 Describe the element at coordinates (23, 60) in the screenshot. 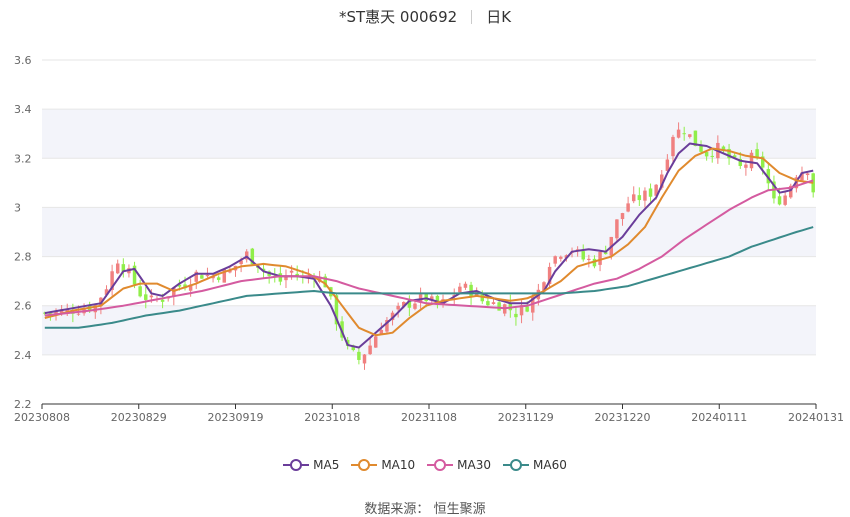

I see `y-tick-label: 3.6` at that location.